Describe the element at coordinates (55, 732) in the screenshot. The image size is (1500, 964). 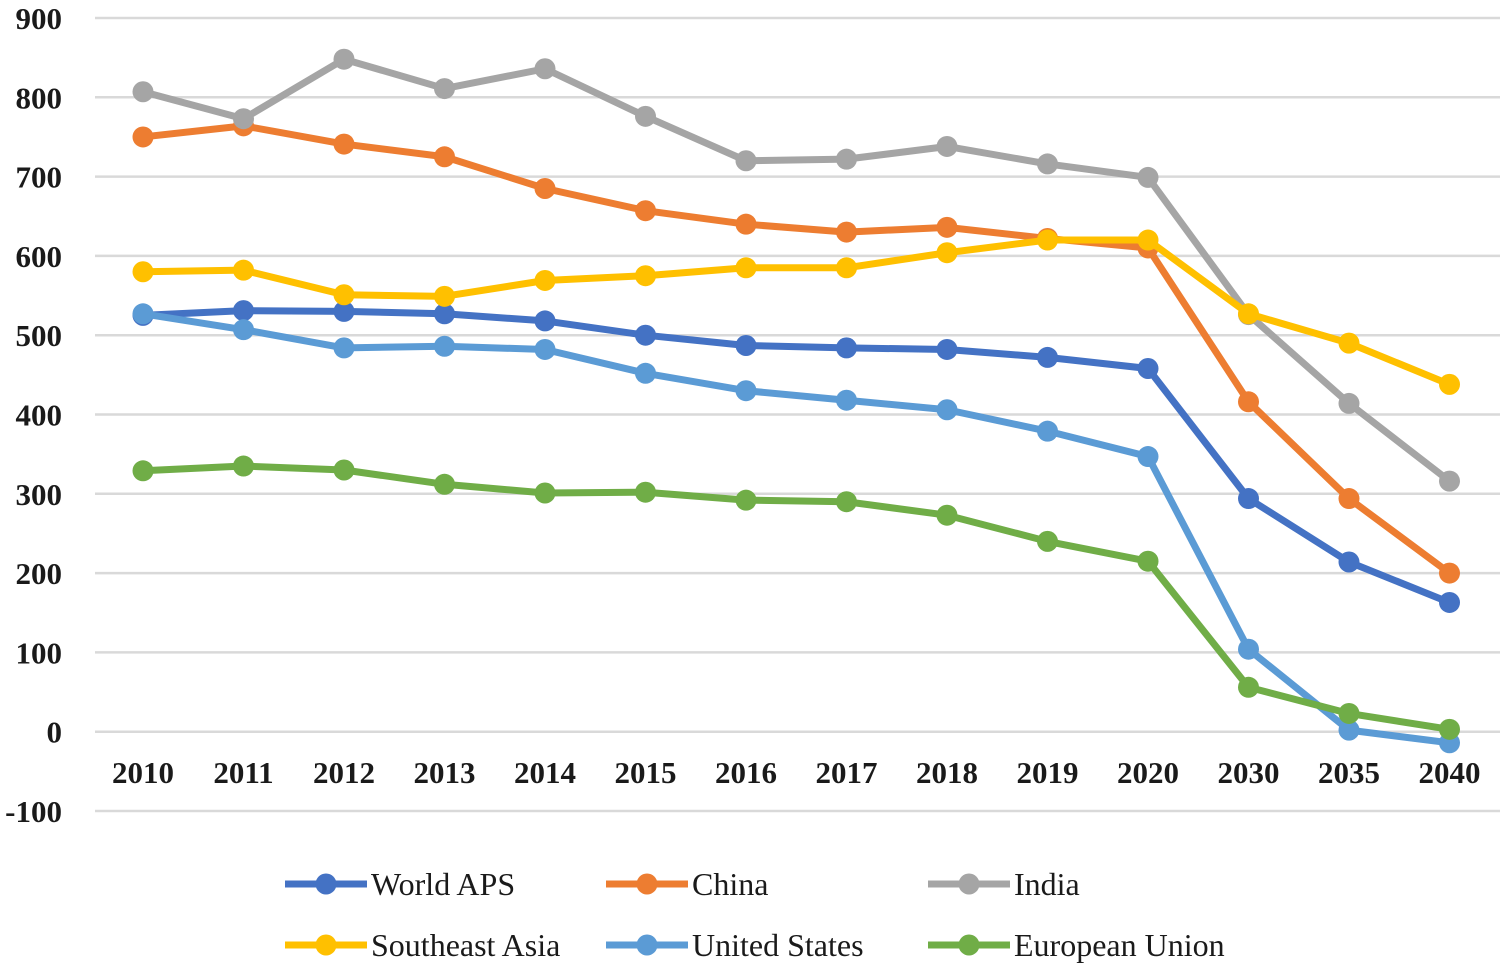
I see `y-tick-label: 0` at that location.